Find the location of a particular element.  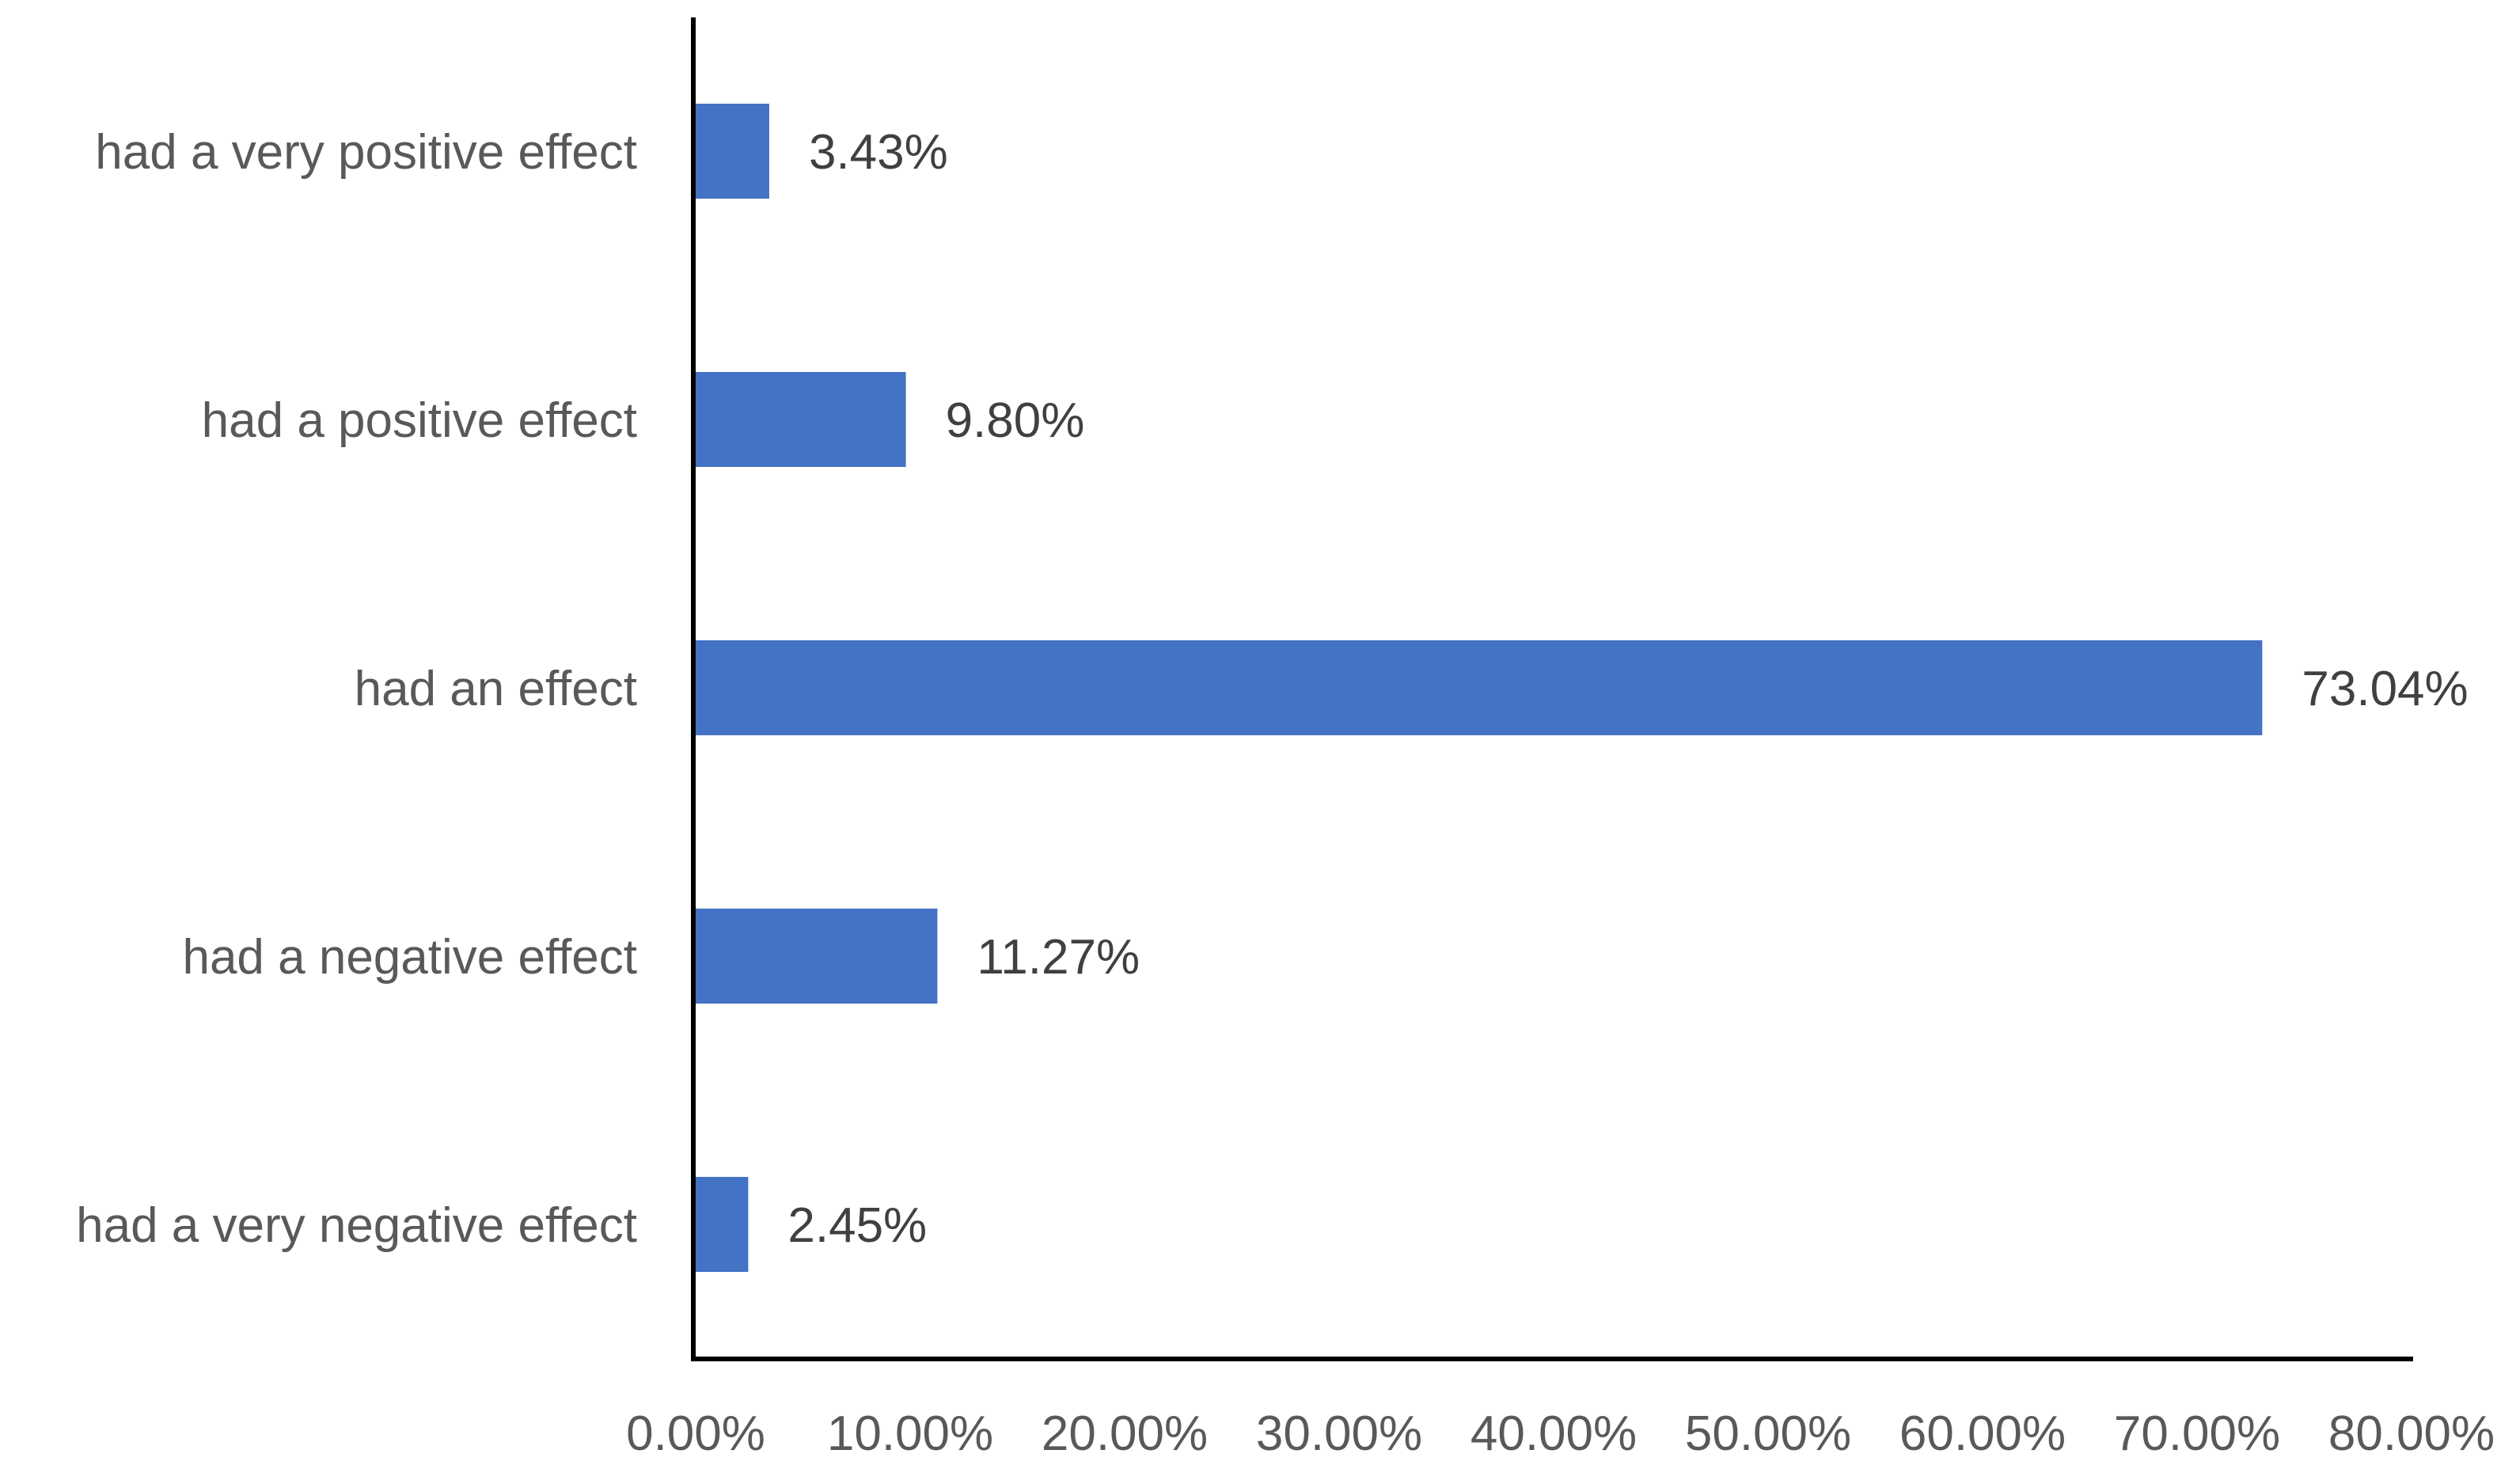

category-label: had a very positive effect is located at coordinates (366, 152).